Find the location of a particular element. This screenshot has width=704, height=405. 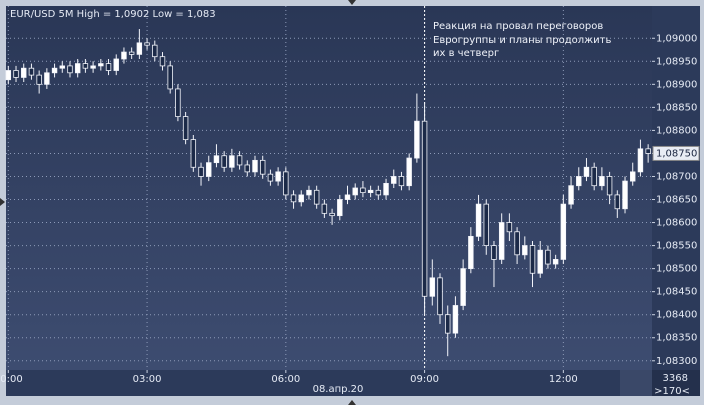

y-tick-label: 1,08650 is located at coordinates (676, 200).